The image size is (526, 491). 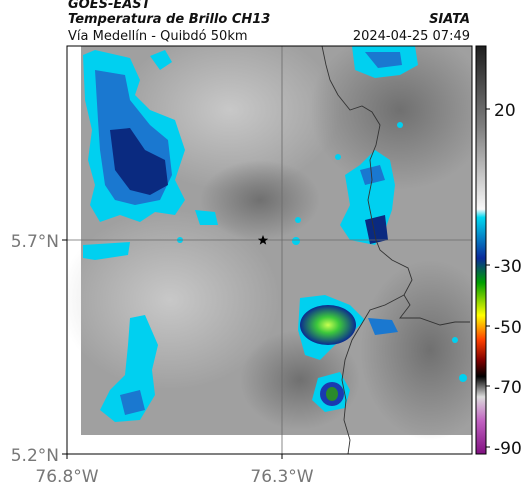 What do you see at coordinates (35, 242) in the screenshot?
I see `lat-tick-label: 5.7°N` at bounding box center [35, 242].